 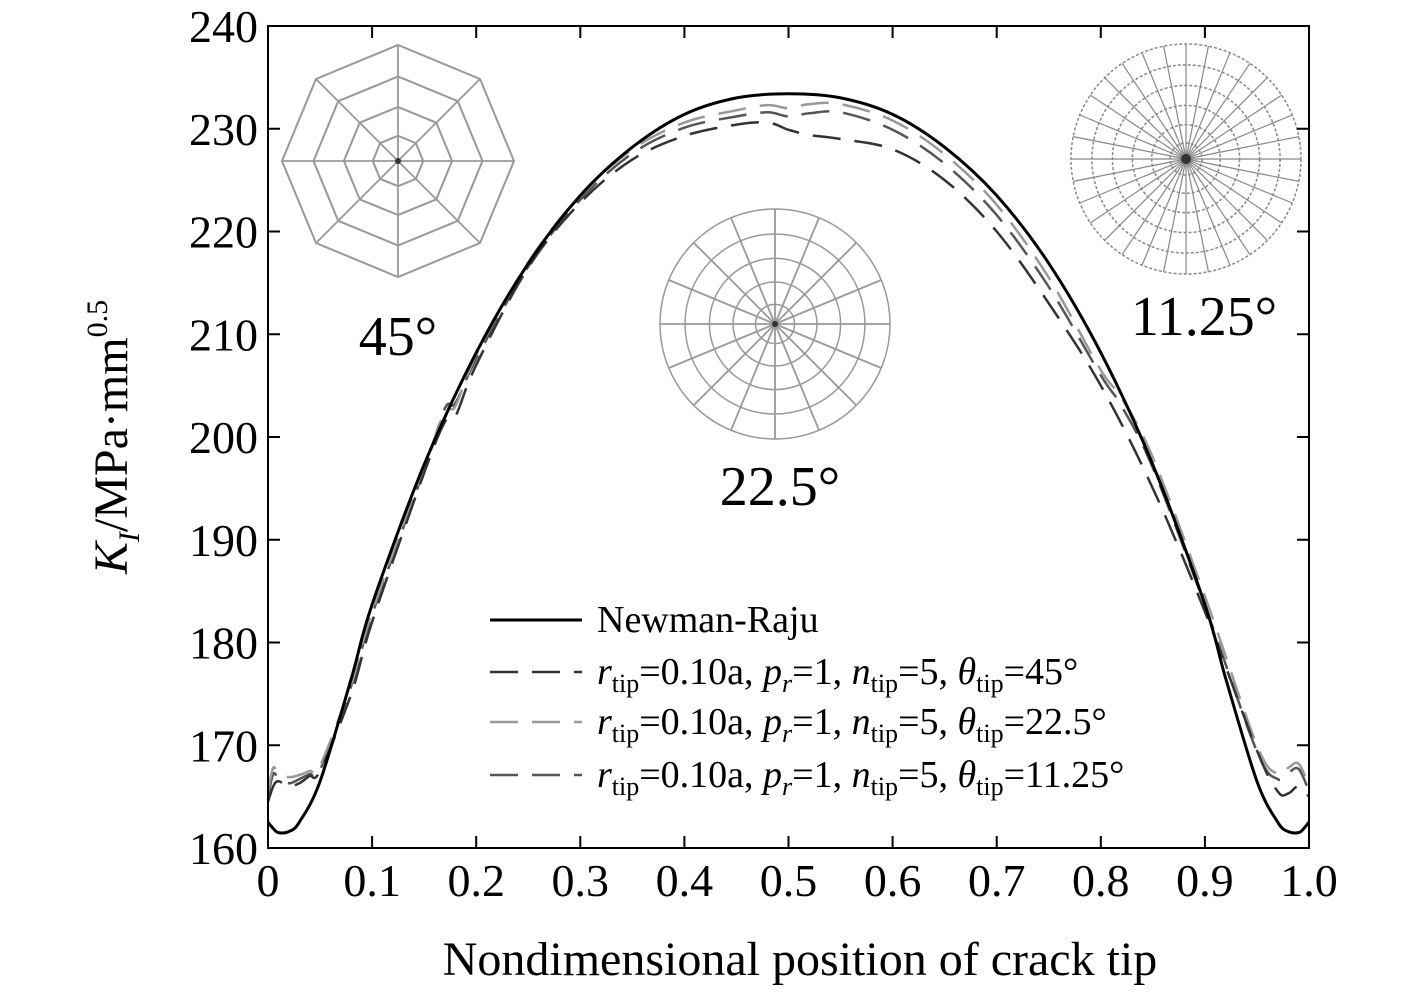 I want to click on legend-label-part: n, so click(x=861, y=775).